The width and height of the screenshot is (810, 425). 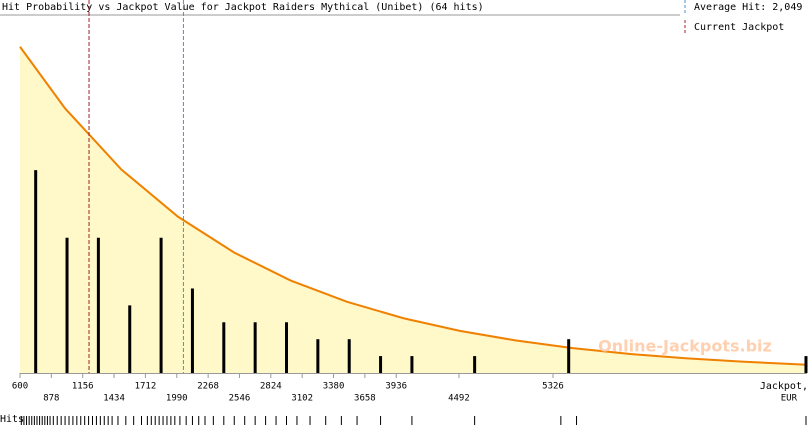 I want to click on x-tick-label: 2824, so click(x=271, y=387).